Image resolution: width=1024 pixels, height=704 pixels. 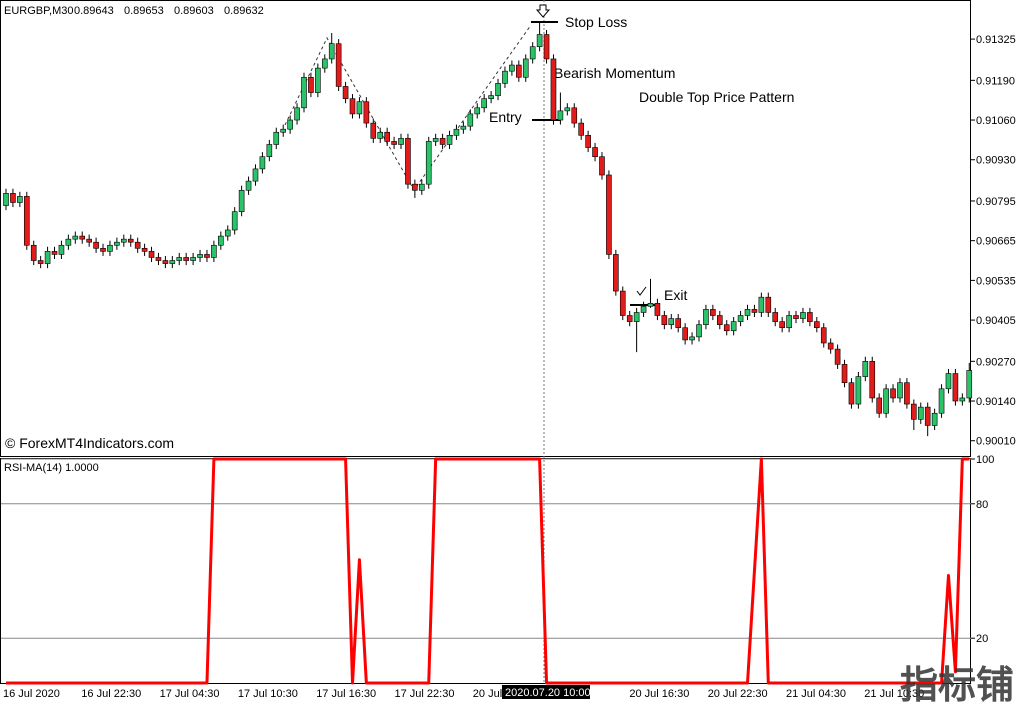 What do you see at coordinates (641, 291) in the screenshot?
I see `check-mark` at bounding box center [641, 291].